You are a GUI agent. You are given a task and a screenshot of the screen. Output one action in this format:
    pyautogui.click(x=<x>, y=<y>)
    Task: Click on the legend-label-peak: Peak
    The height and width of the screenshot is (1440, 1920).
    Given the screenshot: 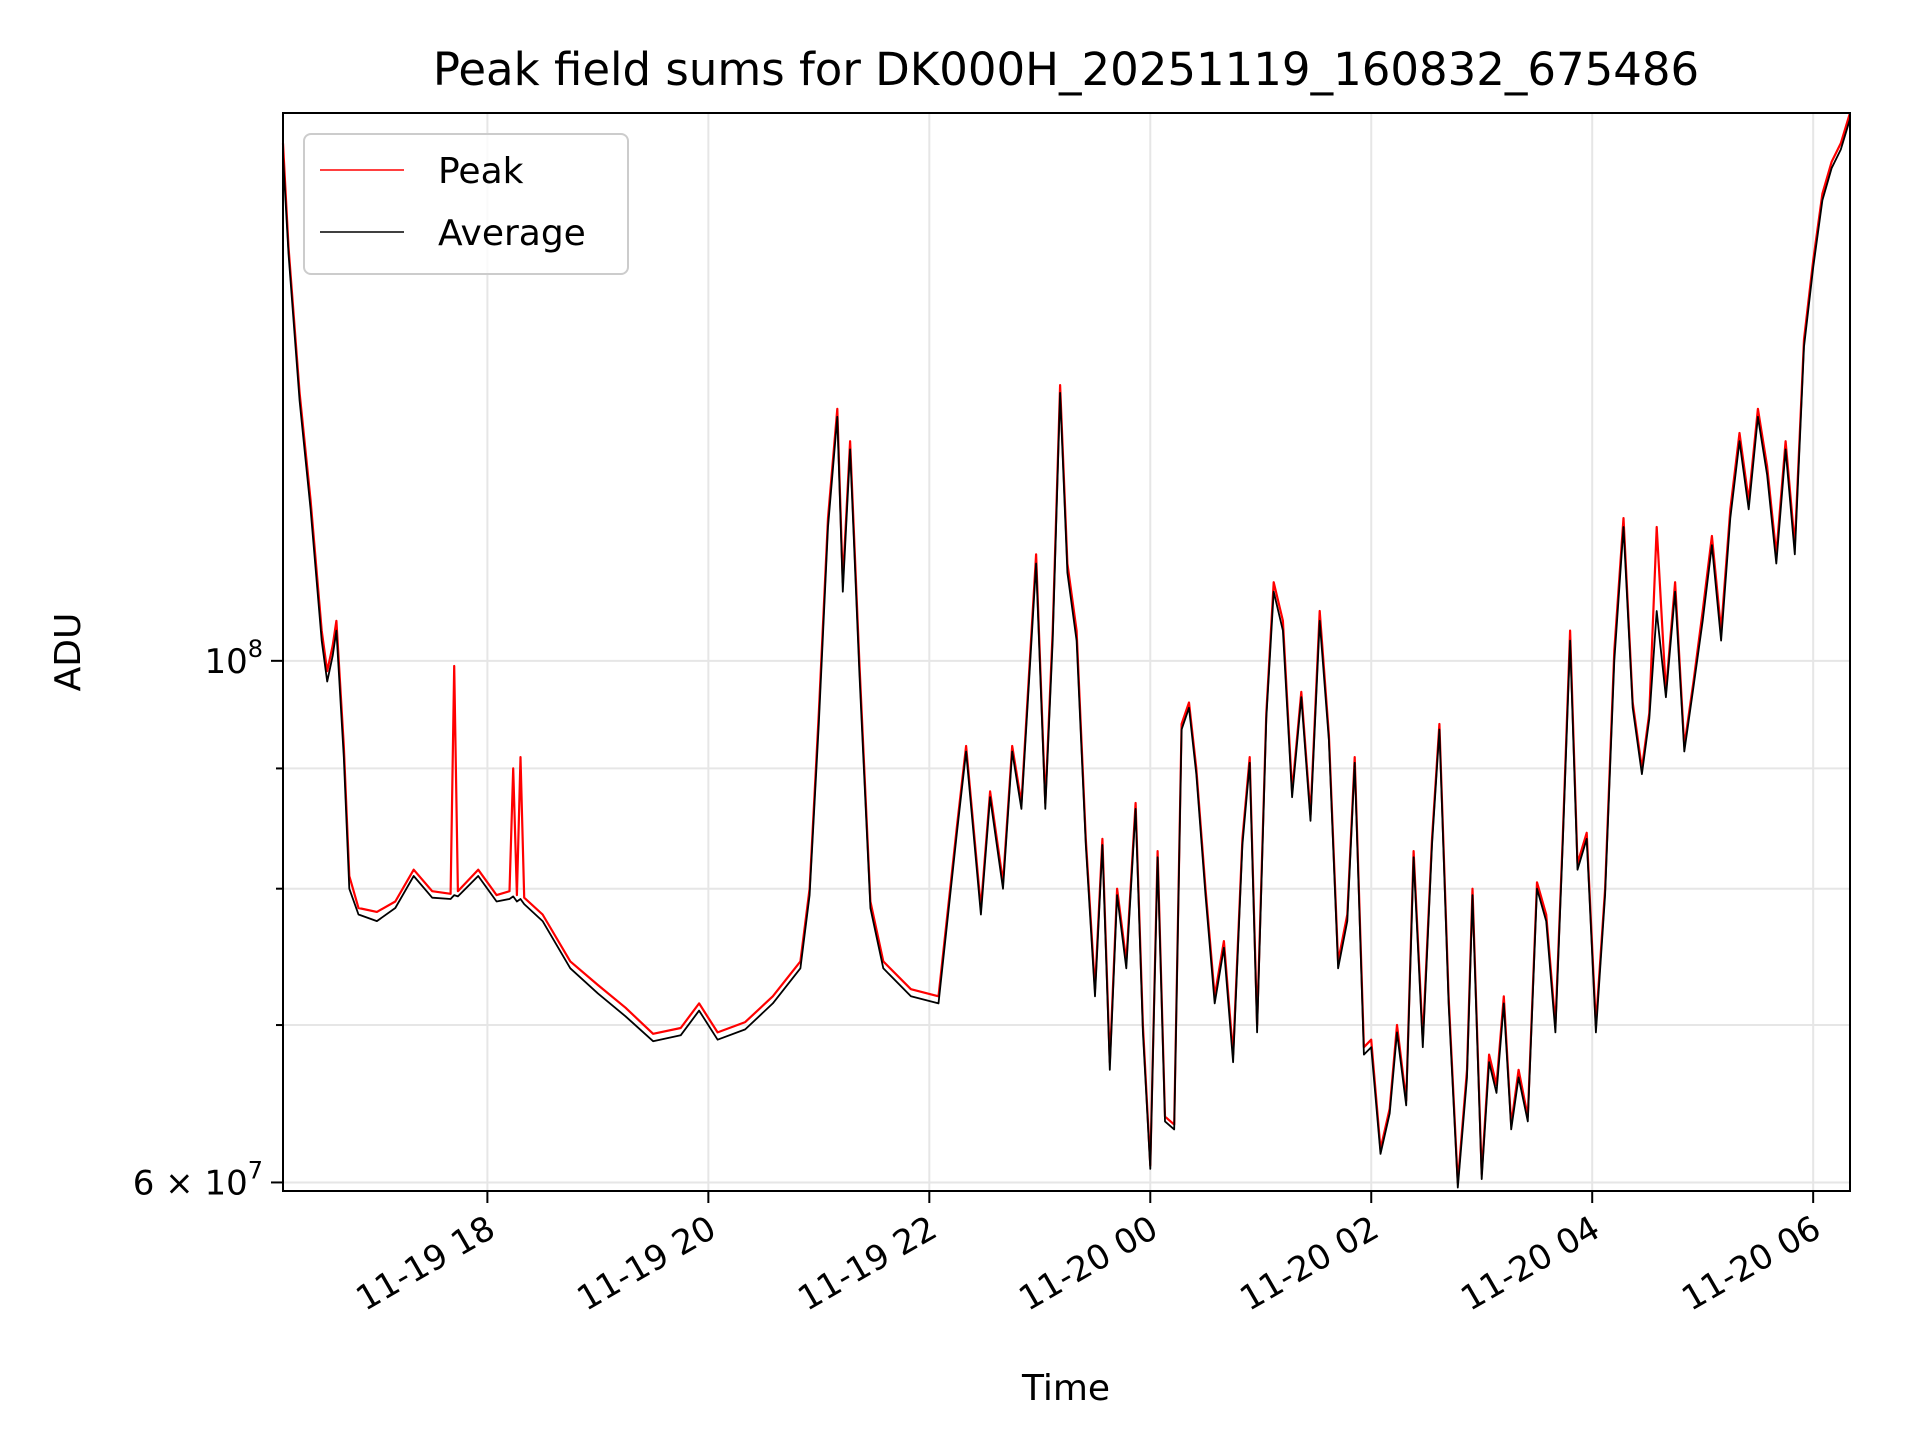 What is the action you would take?
    pyautogui.click(x=481, y=171)
    